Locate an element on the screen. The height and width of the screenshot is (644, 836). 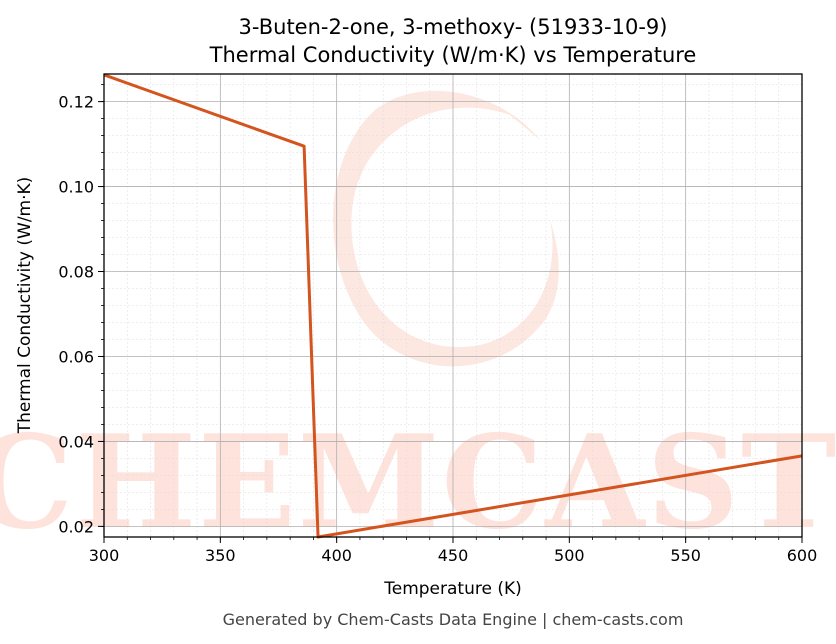
y-axis-label: Thermal Conductivity (W/m·K) is located at coordinates (25, 306).